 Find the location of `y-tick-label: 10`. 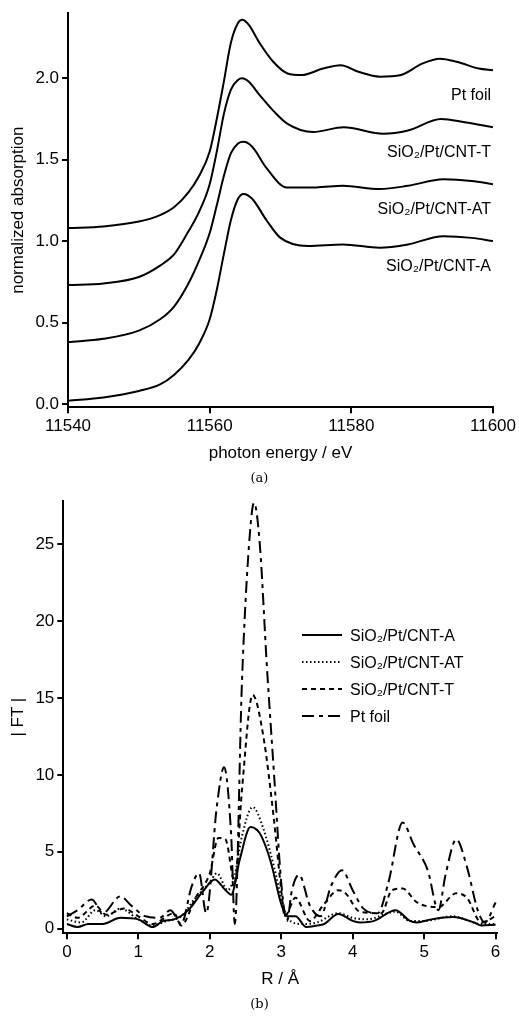

y-tick-label: 10 is located at coordinates (45, 774).